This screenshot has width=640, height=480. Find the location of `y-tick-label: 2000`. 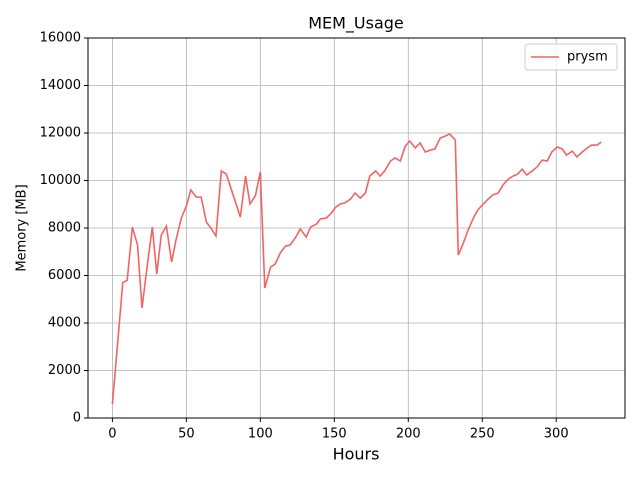

y-tick-label: 2000 is located at coordinates (64, 370).